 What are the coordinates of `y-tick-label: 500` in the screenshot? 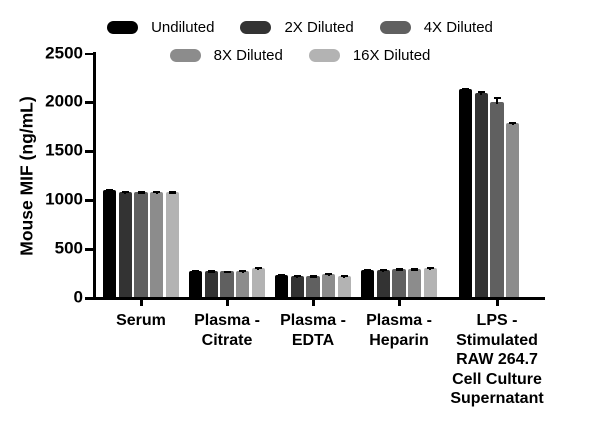 It's located at (68, 248).